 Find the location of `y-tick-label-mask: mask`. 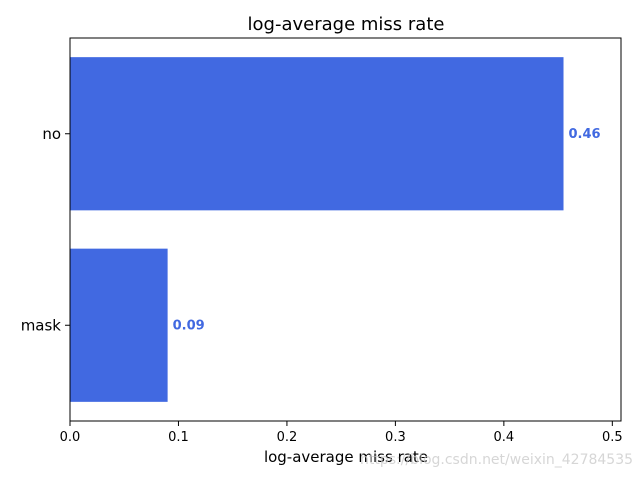

y-tick-label-mask: mask is located at coordinates (41, 325).